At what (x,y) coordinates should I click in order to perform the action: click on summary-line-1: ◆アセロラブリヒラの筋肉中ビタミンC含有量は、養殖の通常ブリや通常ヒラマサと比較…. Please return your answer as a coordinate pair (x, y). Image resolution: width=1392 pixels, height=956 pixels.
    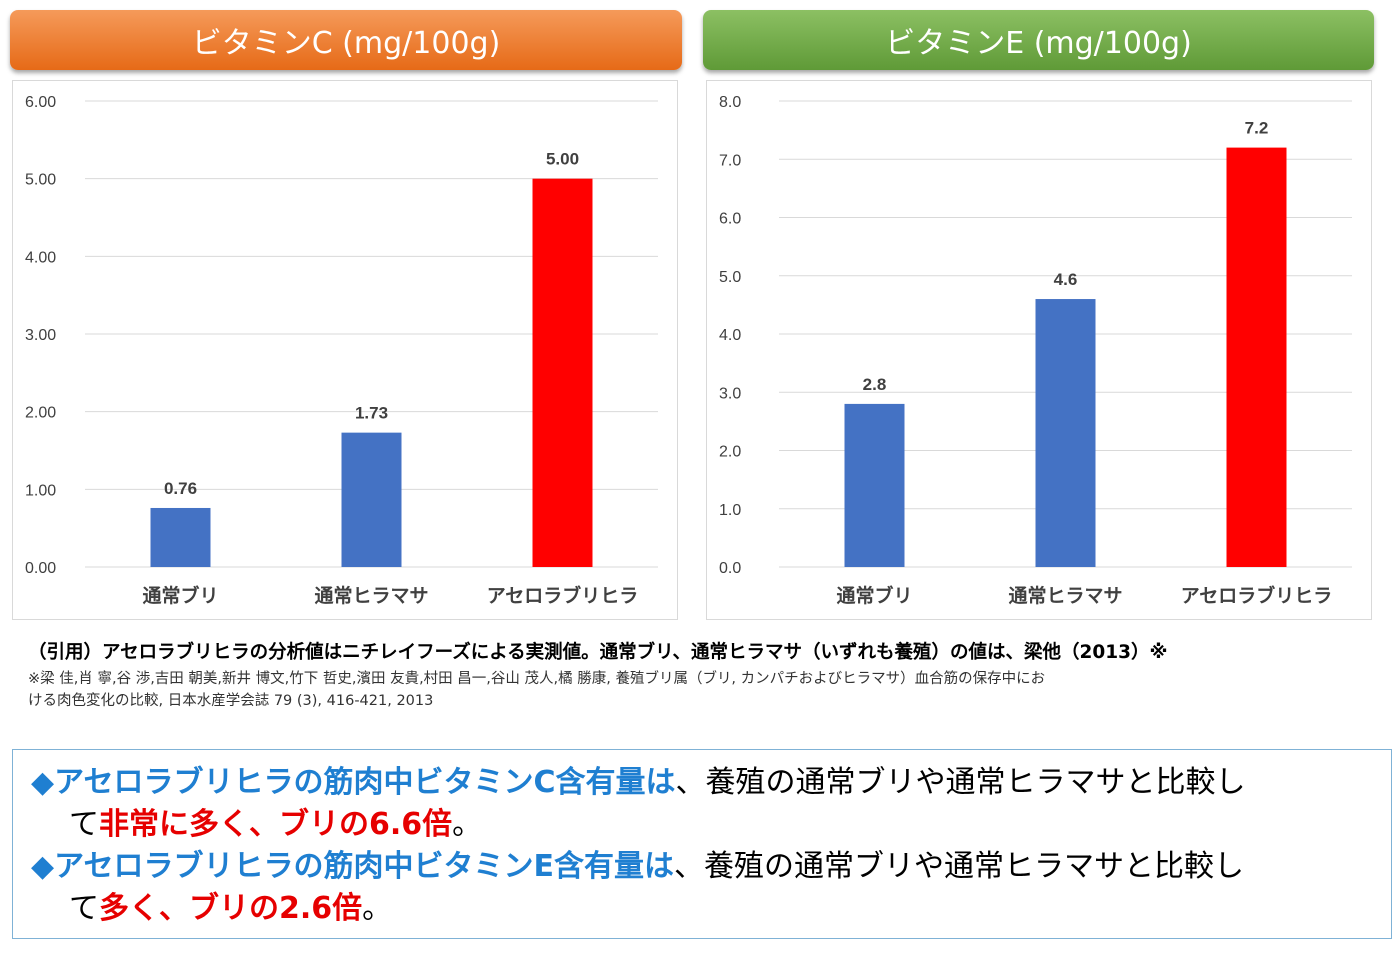
    Looking at the image, I should click on (711, 783).